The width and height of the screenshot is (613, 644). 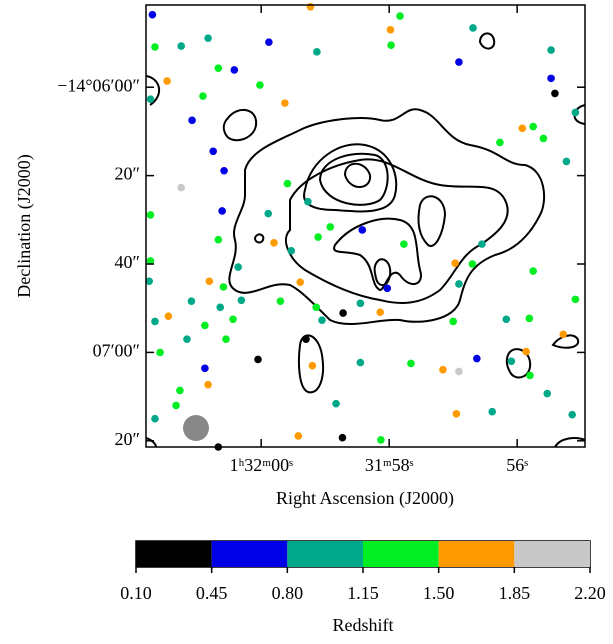 I want to click on colorbar-tick-label: 0.45, so click(x=212, y=593).